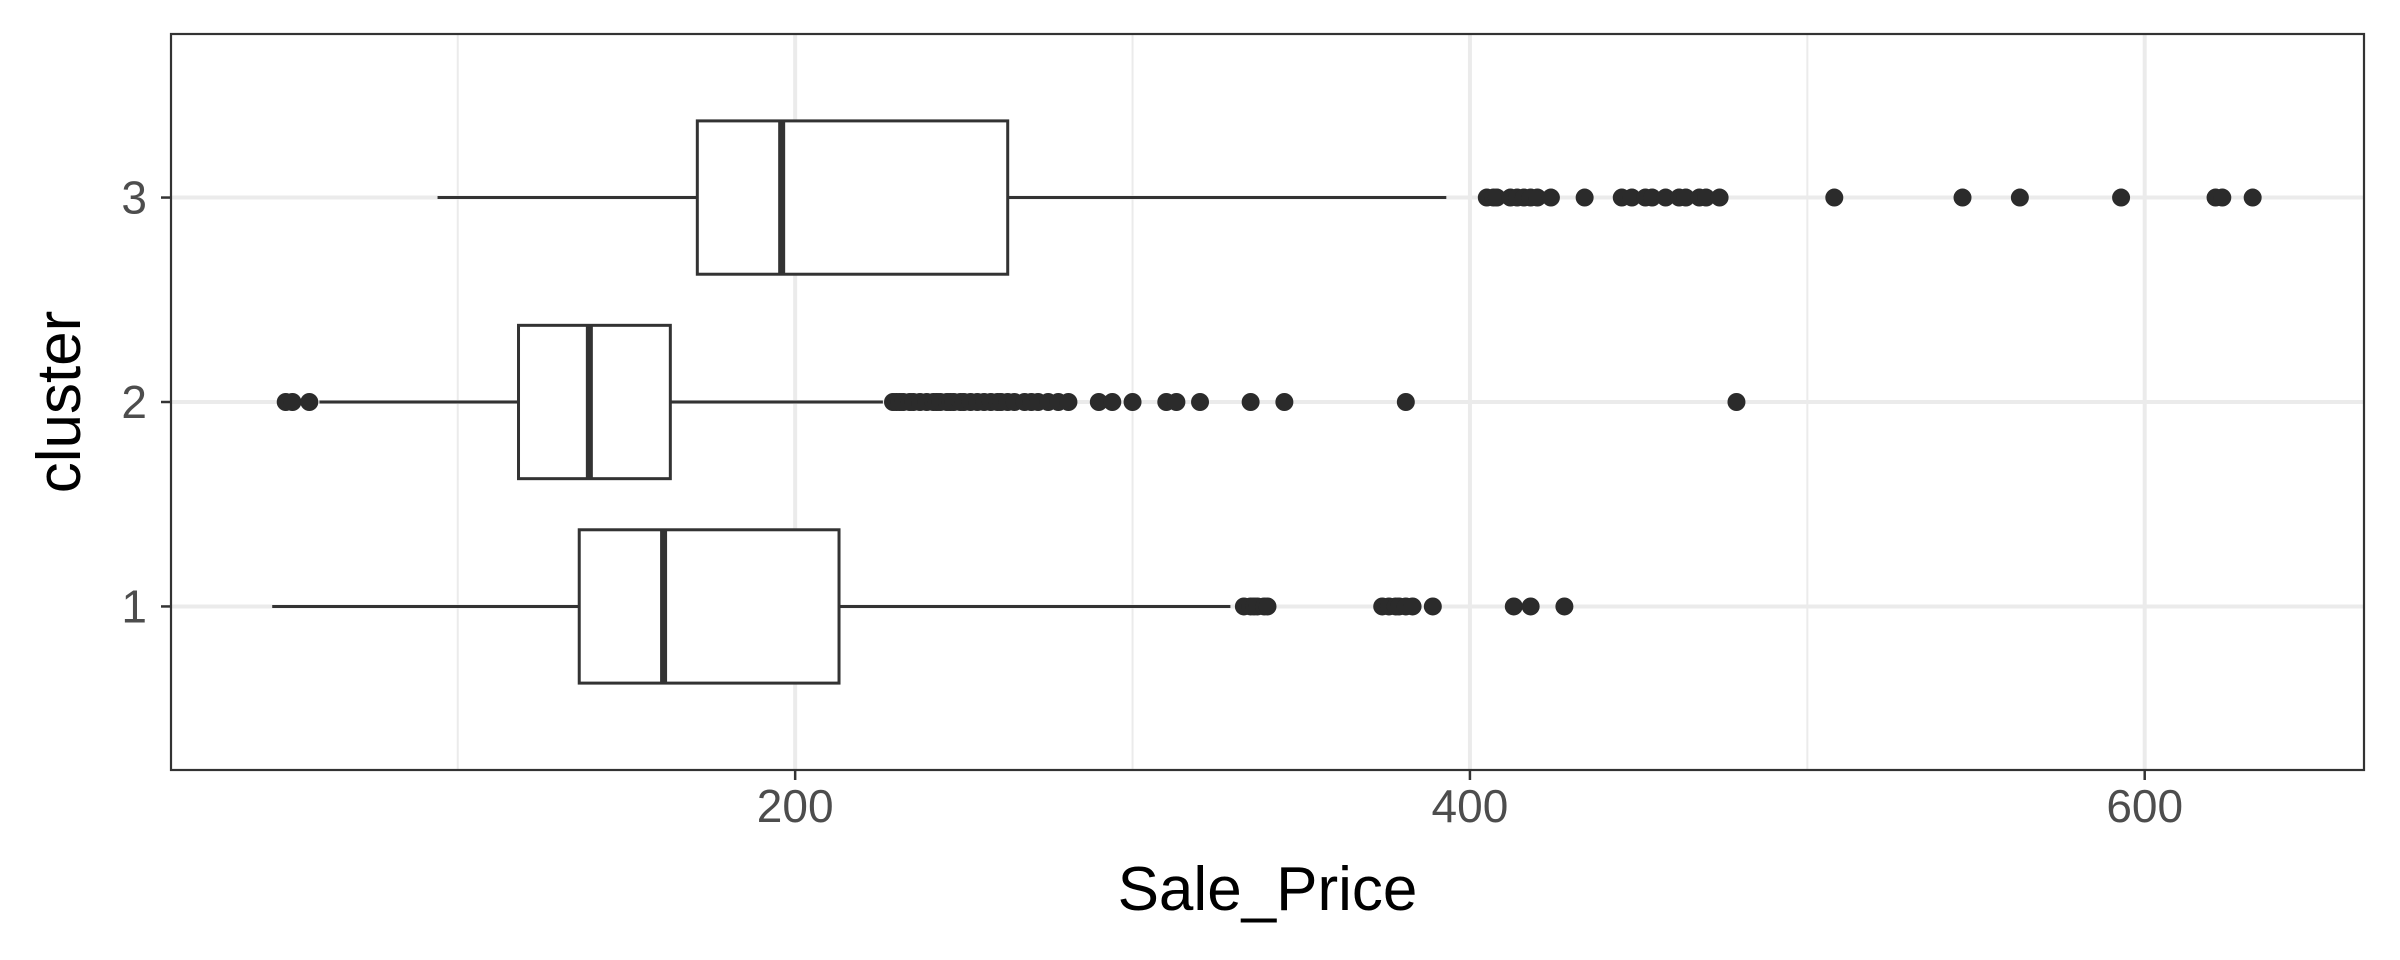  Describe the element at coordinates (59, 402) in the screenshot. I see `y-axis-title: cluster` at that location.